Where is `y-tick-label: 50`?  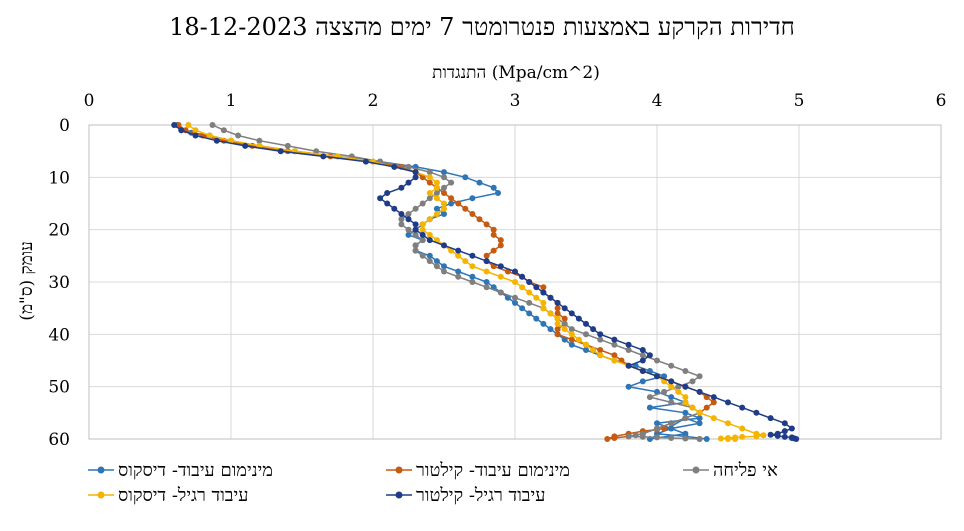 y-tick-label: 50 is located at coordinates (59, 388).